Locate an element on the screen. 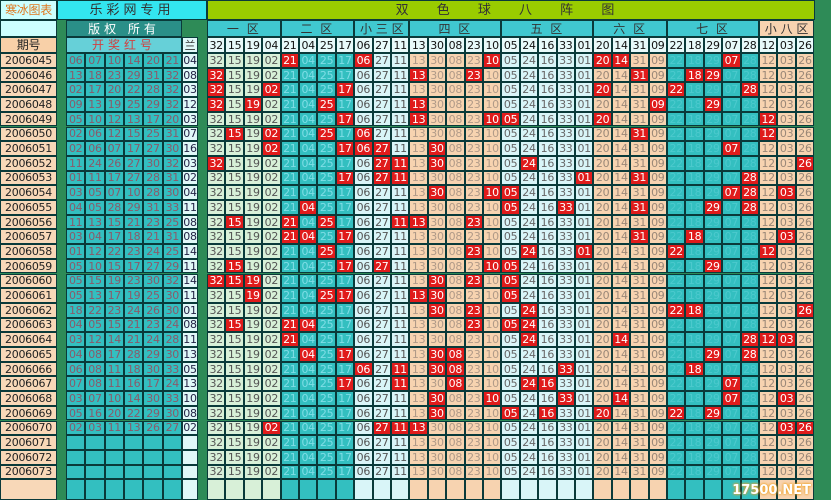  drawn-red-ball: 18 is located at coordinates (133, 237).